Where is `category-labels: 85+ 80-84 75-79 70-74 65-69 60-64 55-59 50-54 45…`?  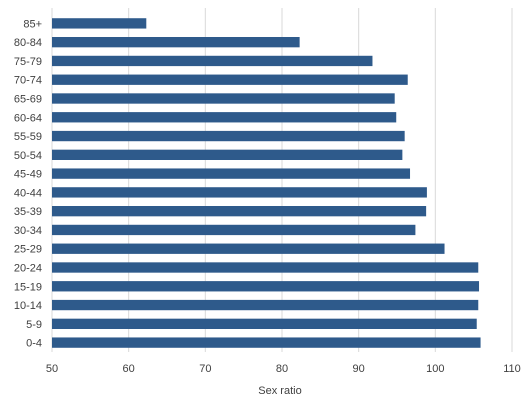
category-labels: 85+ 80-84 75-79 70-74 65-69 60-64 55-59 50-54 45… is located at coordinates (28, 183).